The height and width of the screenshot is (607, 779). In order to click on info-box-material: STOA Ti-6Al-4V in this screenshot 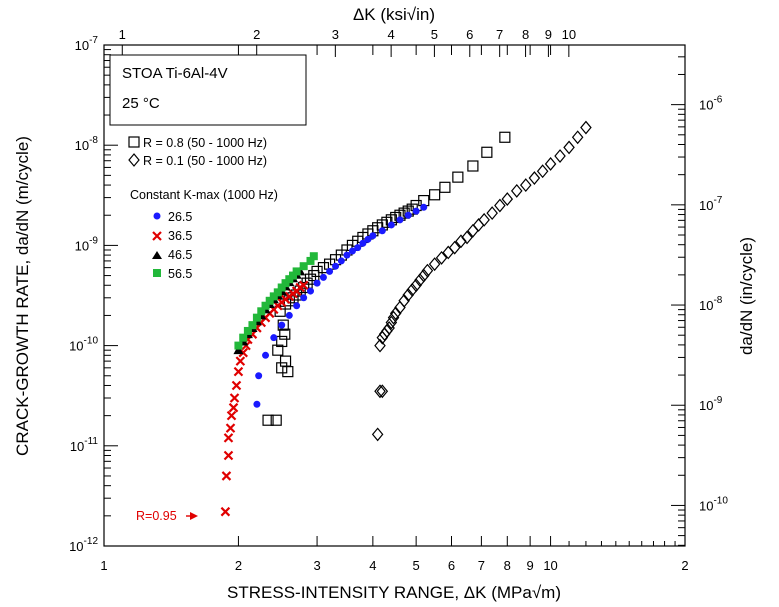, I will do `click(175, 73)`.